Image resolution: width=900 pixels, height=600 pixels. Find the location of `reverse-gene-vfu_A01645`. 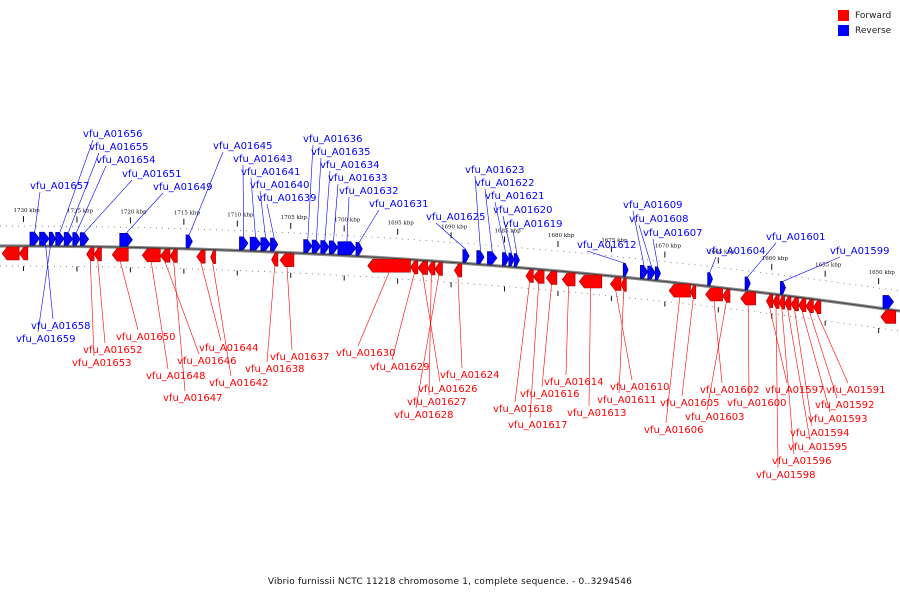

reverse-gene-vfu_A01645 is located at coordinates (189, 241).